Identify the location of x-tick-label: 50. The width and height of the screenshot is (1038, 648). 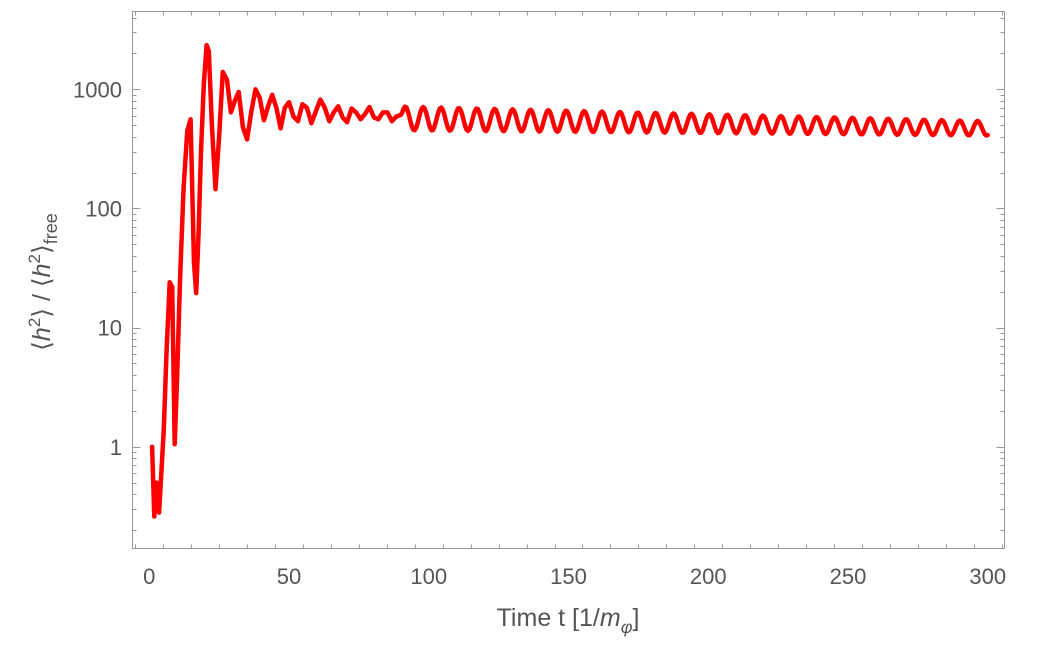
(289, 576).